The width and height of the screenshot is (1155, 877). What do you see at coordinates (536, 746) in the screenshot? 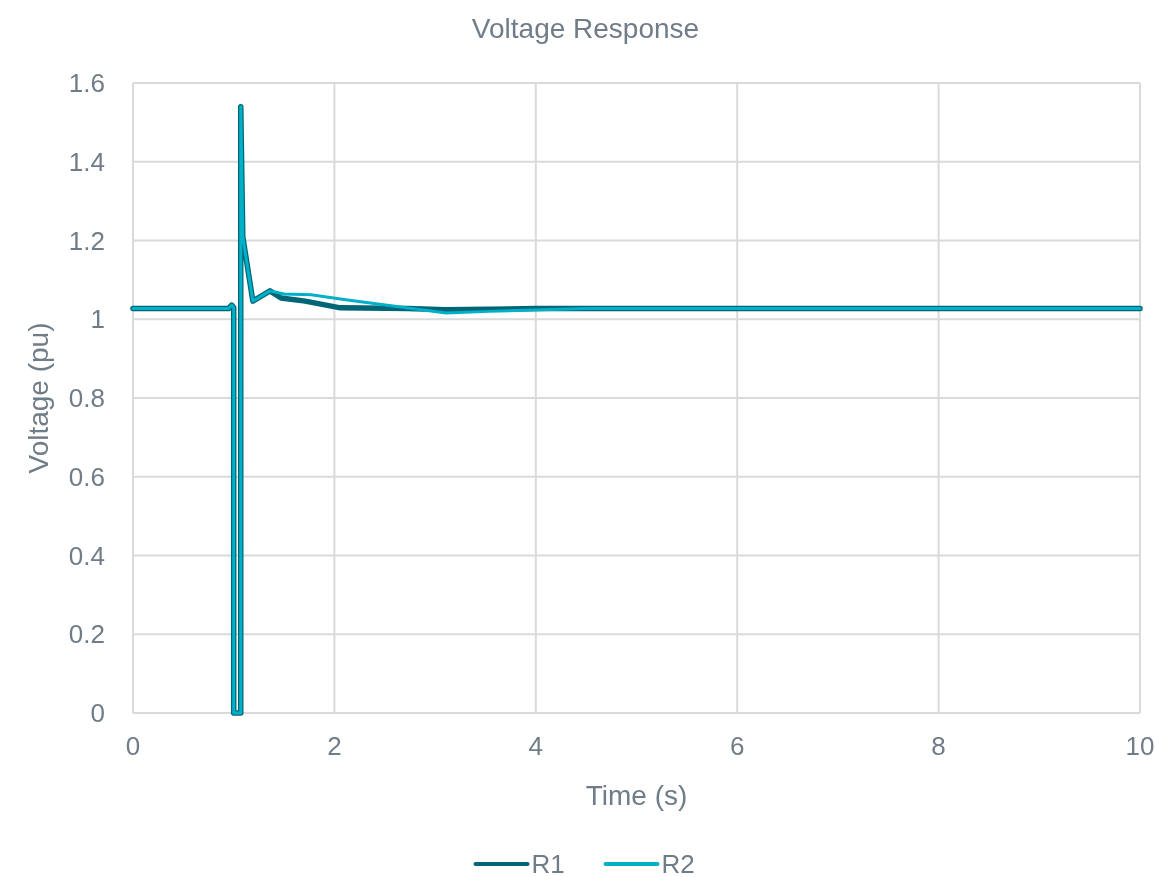
I see `x-tick-label: 4` at bounding box center [536, 746].